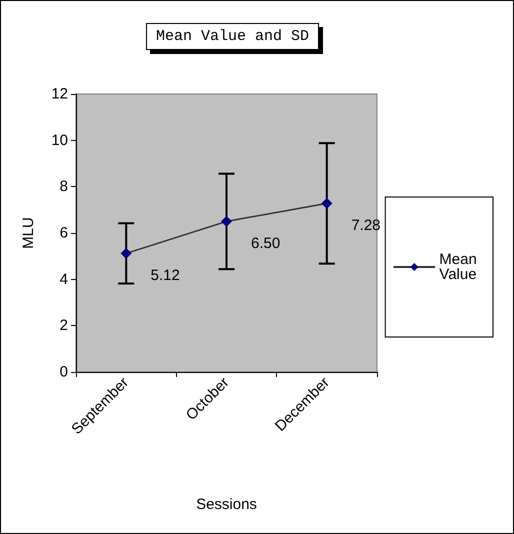  I want to click on y-tick-label: 0, so click(64, 372).